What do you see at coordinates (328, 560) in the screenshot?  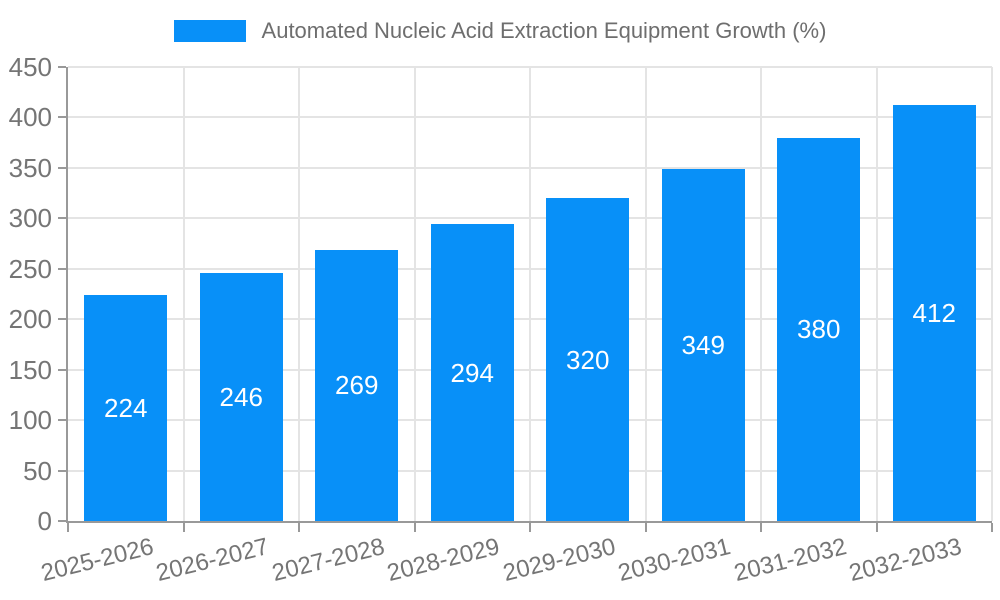 I see `x-axis-label: 2027-2028` at bounding box center [328, 560].